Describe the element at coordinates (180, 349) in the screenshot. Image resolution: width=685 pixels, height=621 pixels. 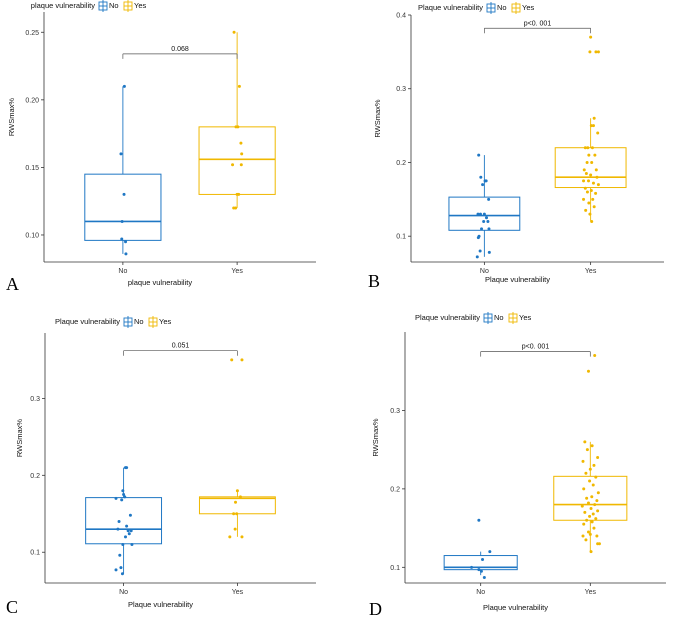
I see `significance-bracket: 0.051` at that location.